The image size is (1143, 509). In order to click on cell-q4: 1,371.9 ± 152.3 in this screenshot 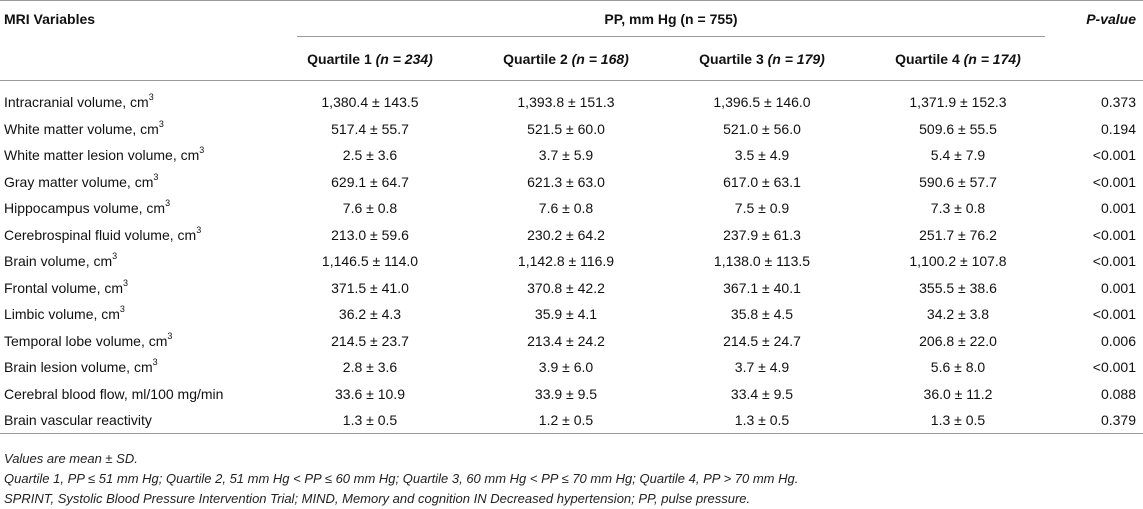, I will do `click(958, 102)`.